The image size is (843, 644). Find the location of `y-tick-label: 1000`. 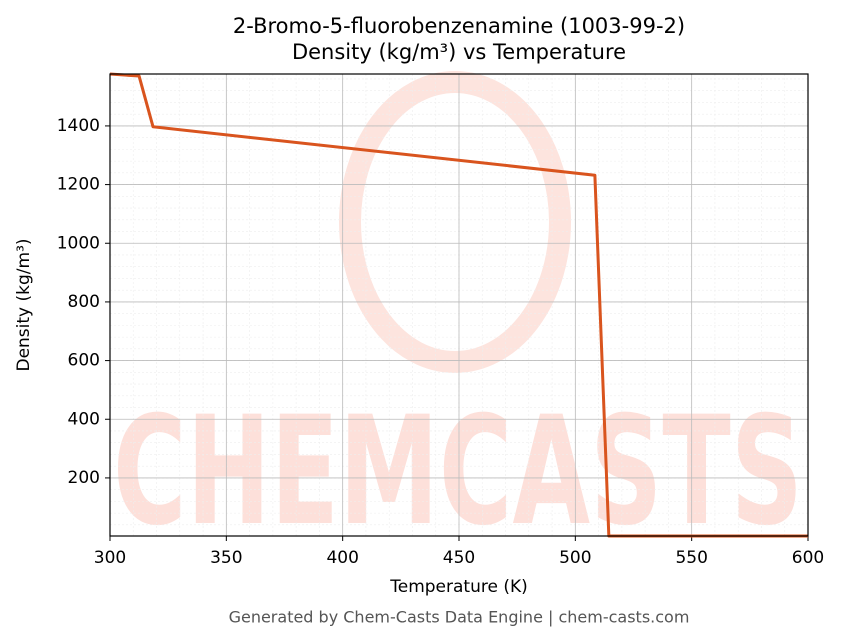

y-tick-label: 1000 is located at coordinates (78, 243).